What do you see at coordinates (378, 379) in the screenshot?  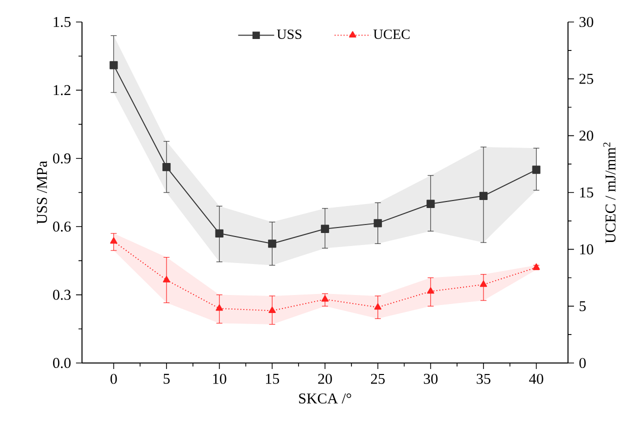 I see `x-tick-label: 25` at bounding box center [378, 379].